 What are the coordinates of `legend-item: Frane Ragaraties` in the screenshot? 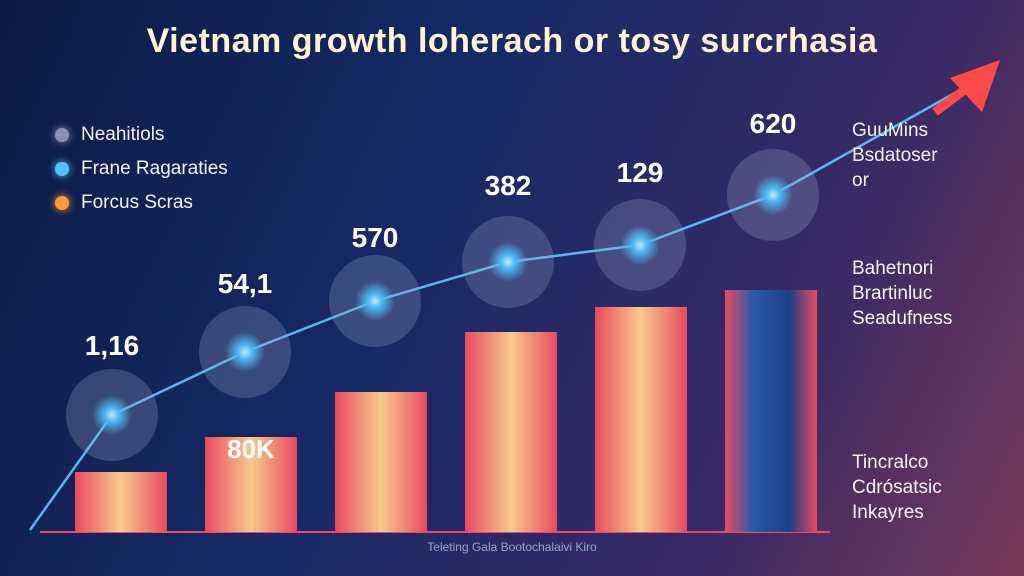 It's located at (141, 169).